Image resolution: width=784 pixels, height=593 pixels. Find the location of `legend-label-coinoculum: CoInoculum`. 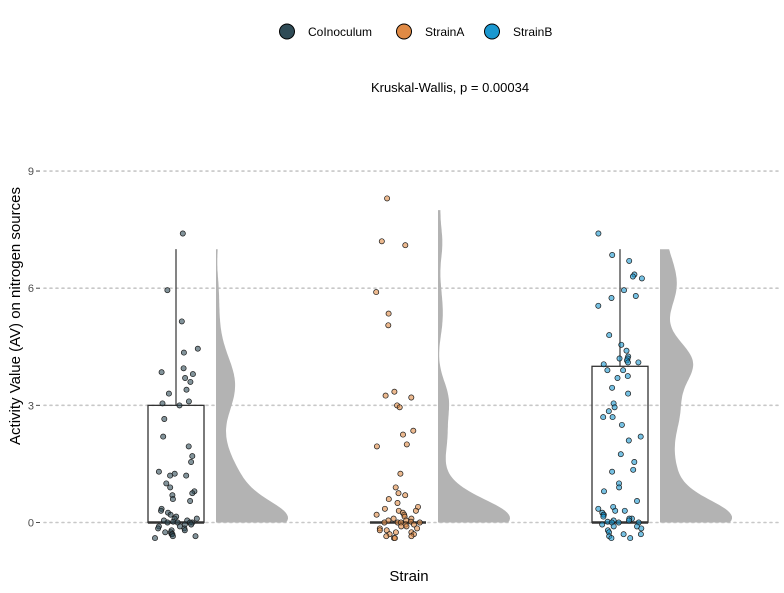

legend-label-coinoculum: CoInoculum is located at coordinates (340, 32).